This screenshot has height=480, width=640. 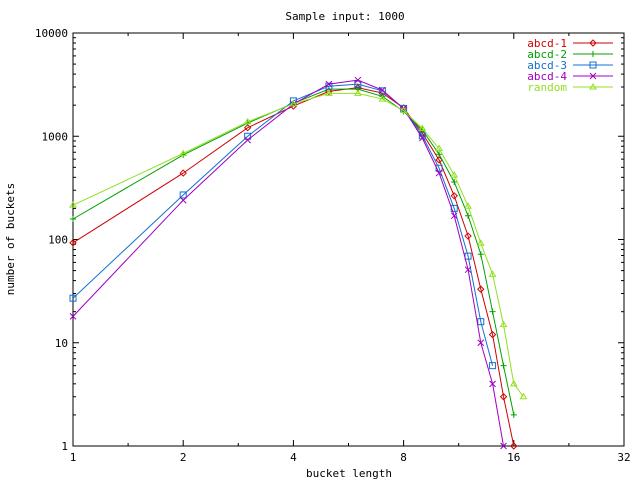 I want to click on y-tick-label: 1, so click(x=64, y=446).